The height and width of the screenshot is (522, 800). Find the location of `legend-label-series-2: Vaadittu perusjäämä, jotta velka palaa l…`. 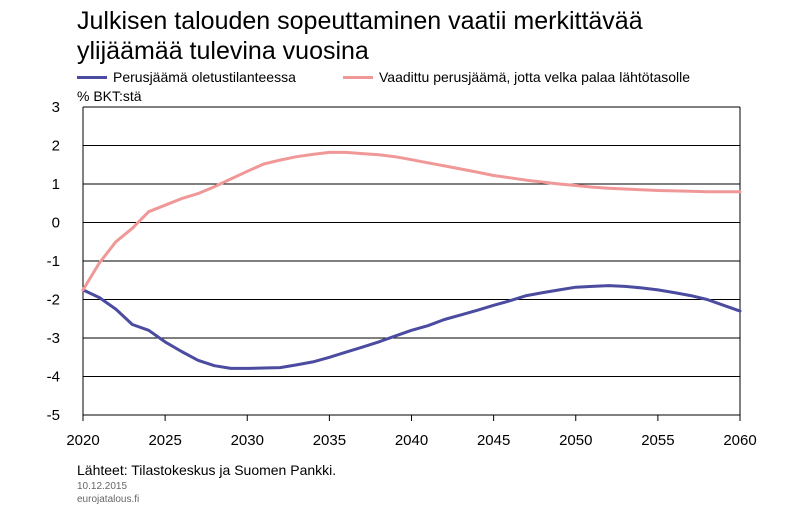

legend-label-series-2: Vaadittu perusjäämä, jotta velka palaa l… is located at coordinates (535, 77).